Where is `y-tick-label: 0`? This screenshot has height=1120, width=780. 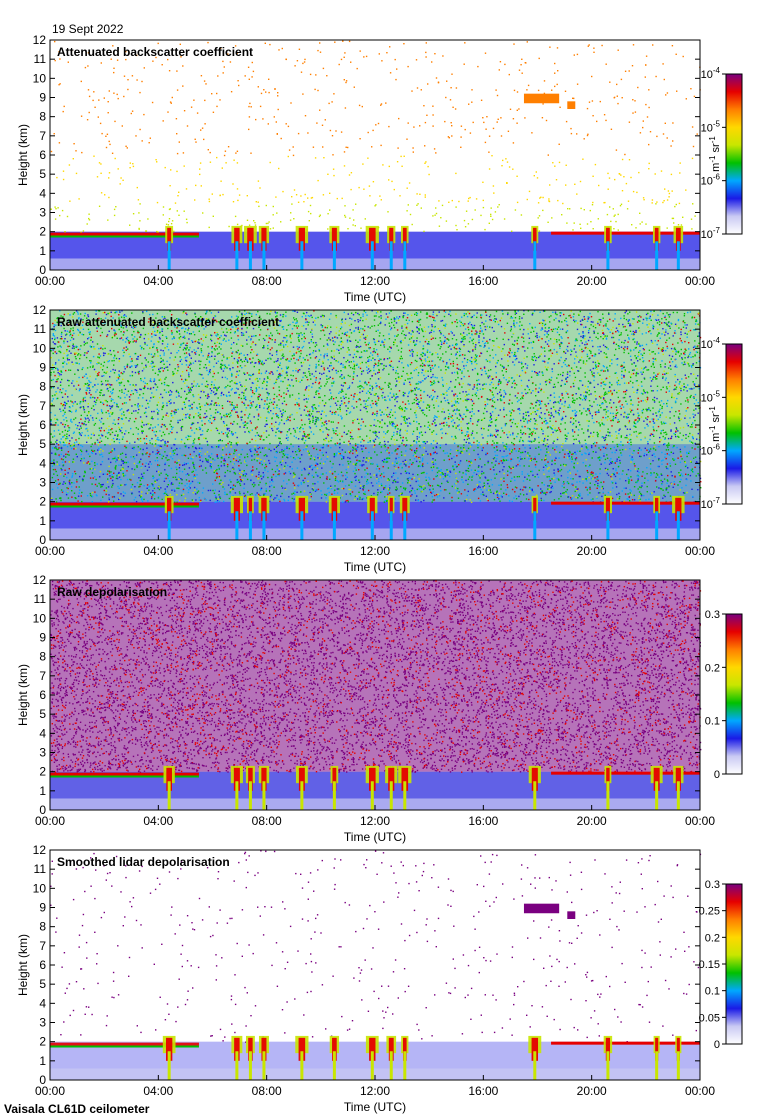
y-tick-label: 0 is located at coordinates (42, 270).